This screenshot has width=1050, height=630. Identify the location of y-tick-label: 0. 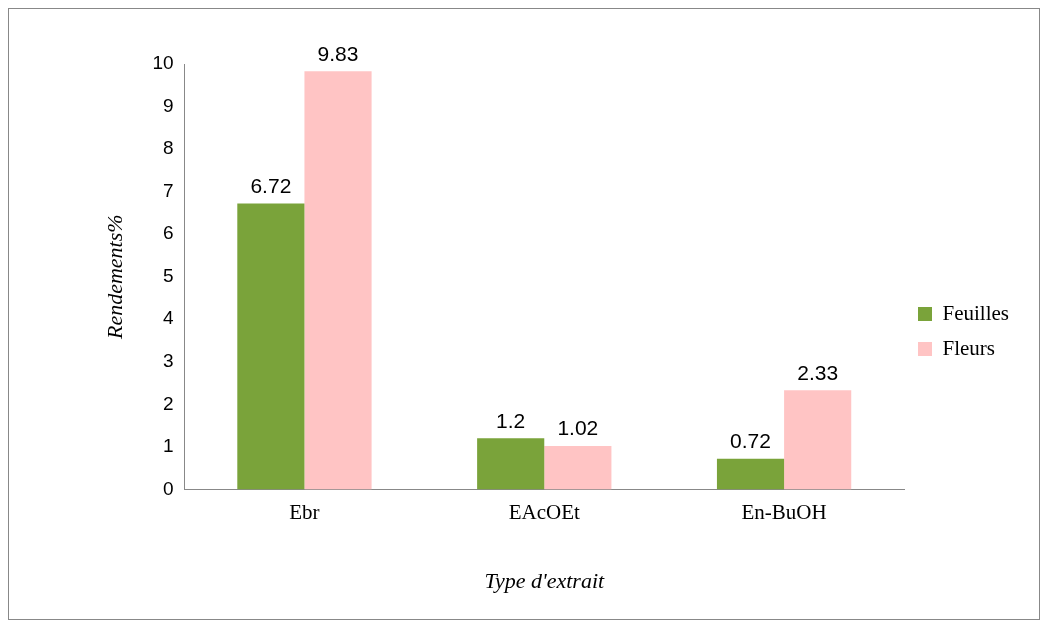
(168, 488).